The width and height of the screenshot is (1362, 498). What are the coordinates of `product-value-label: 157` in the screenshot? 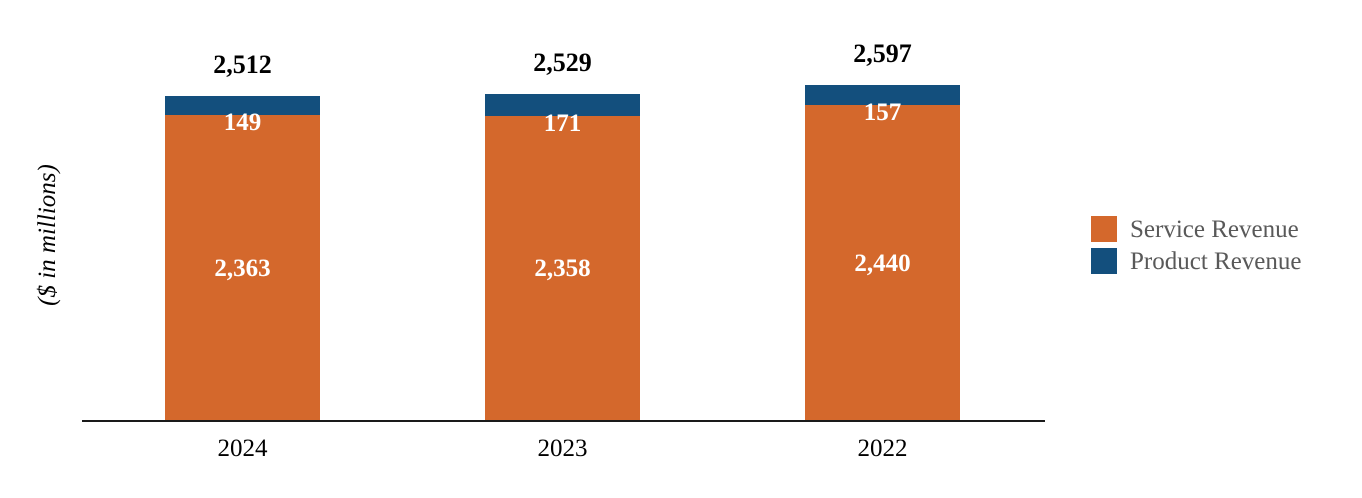 It's located at (882, 112).